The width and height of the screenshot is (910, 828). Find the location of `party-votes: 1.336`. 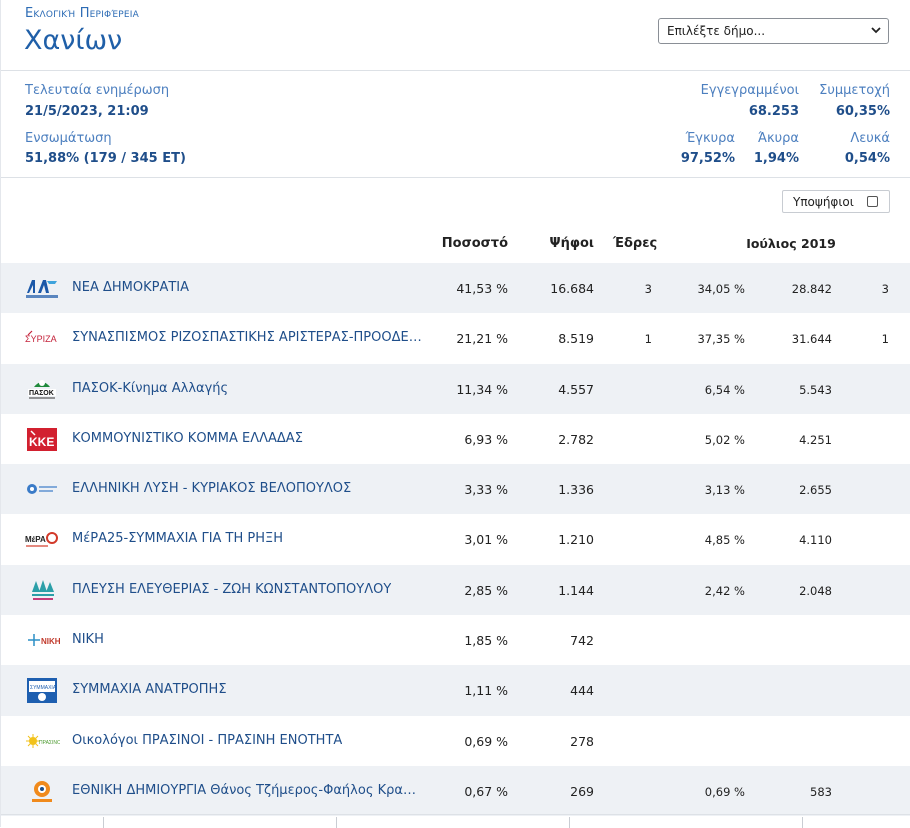

party-votes: 1.336 is located at coordinates (576, 490).